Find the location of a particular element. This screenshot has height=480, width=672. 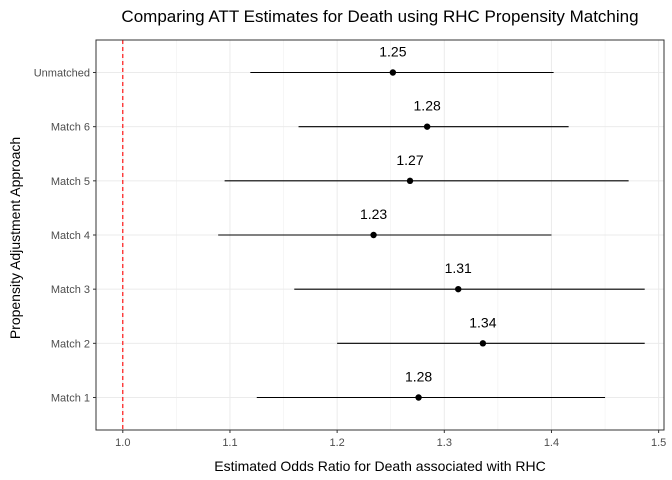

y-tick-label: Match 6 is located at coordinates (70, 128).